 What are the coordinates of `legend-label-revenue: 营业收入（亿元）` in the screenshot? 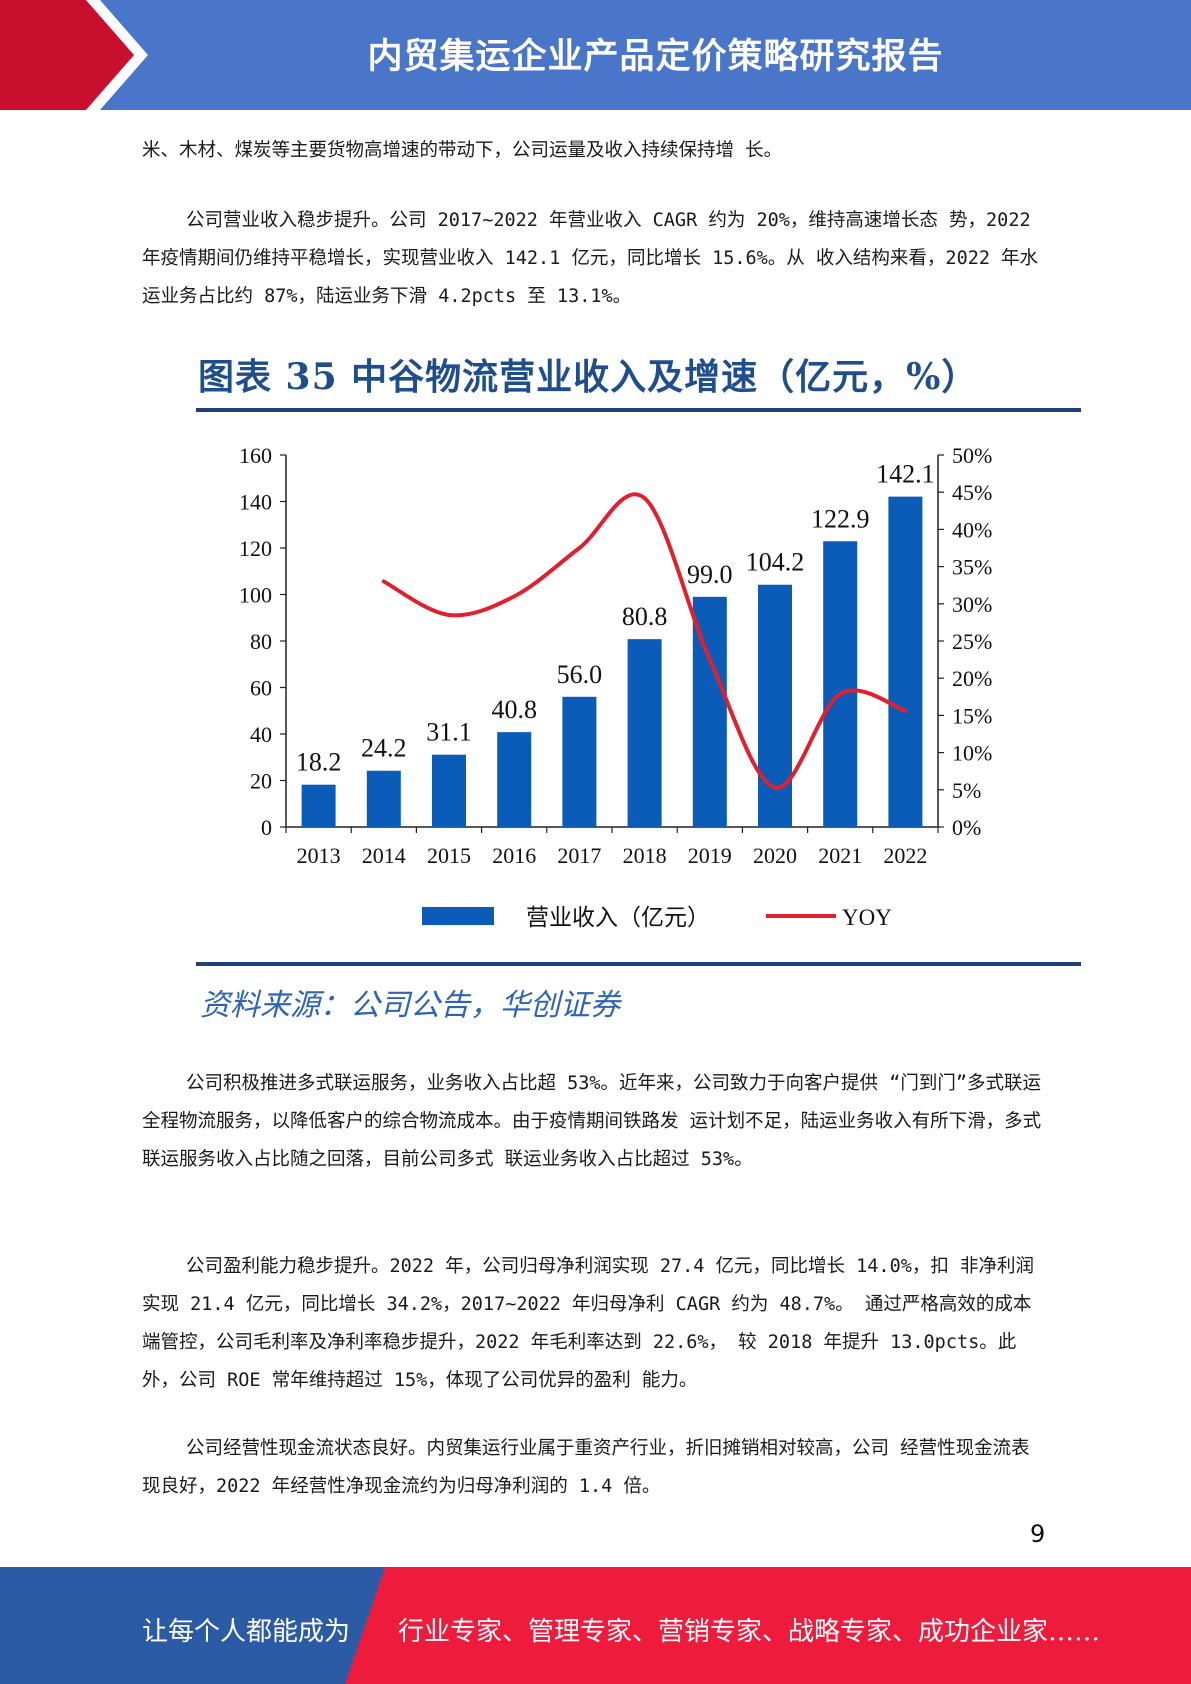 It's located at (618, 917).